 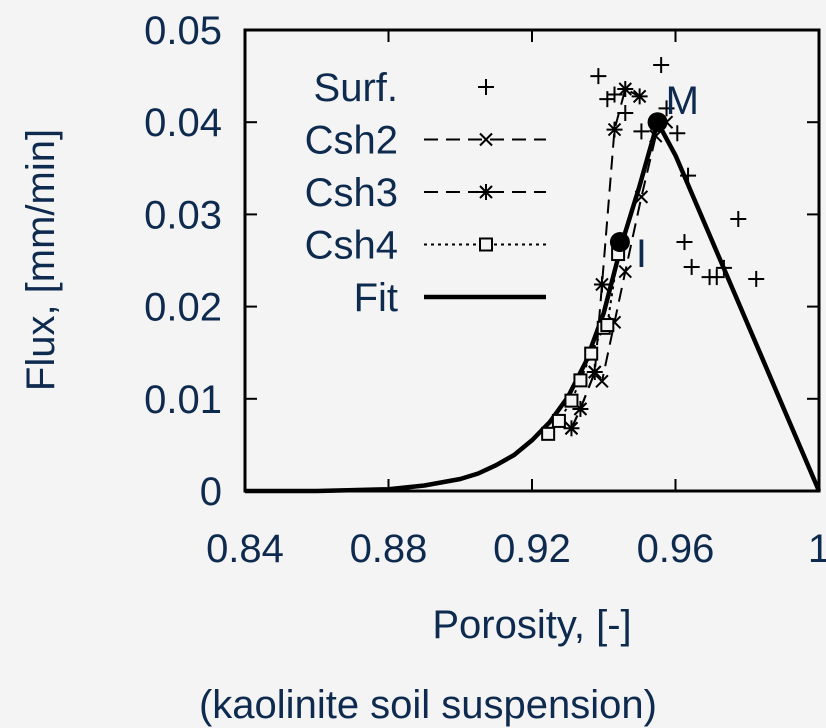 I want to click on legend-label-surf: Surf., so click(x=356, y=88).